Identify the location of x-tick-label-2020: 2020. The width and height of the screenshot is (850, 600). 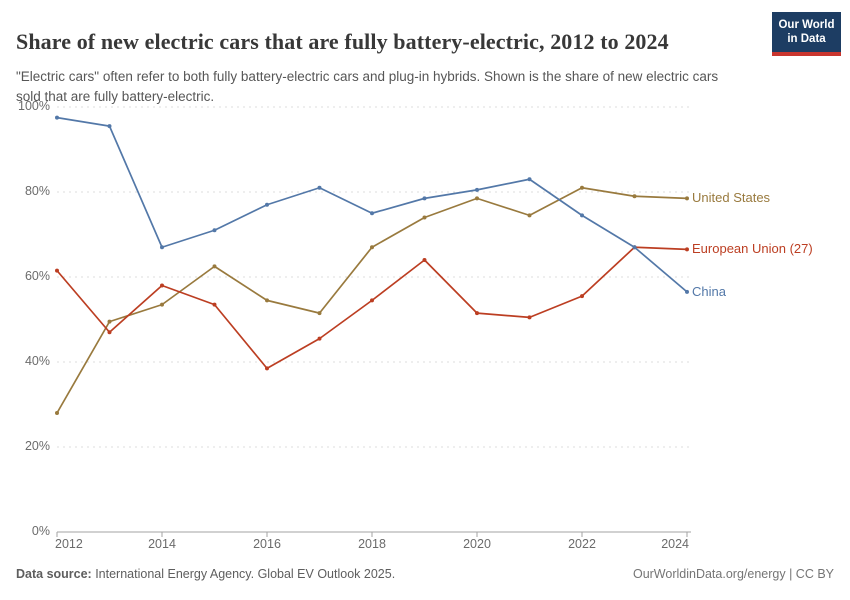
(477, 544).